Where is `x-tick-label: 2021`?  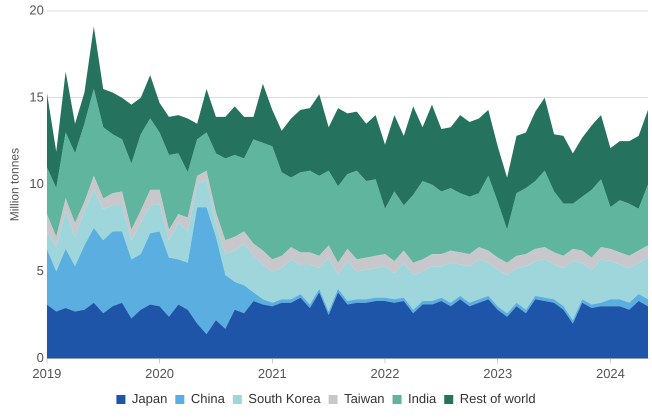
x-tick-label: 2021 is located at coordinates (272, 373).